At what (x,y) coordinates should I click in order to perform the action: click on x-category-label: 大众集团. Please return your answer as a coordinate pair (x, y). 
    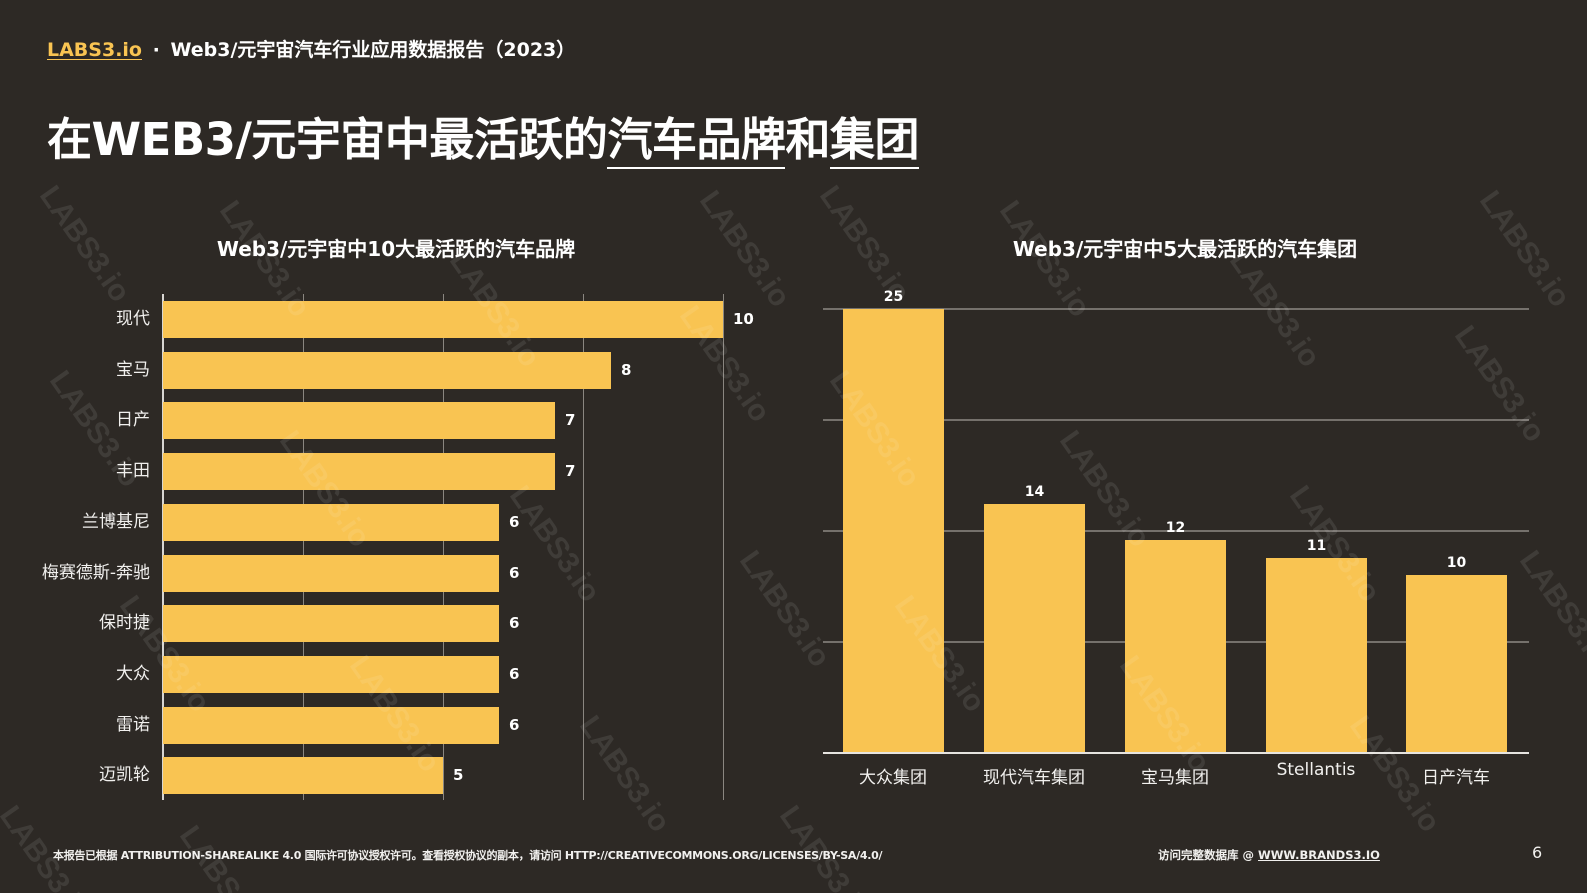
    Looking at the image, I should click on (893, 778).